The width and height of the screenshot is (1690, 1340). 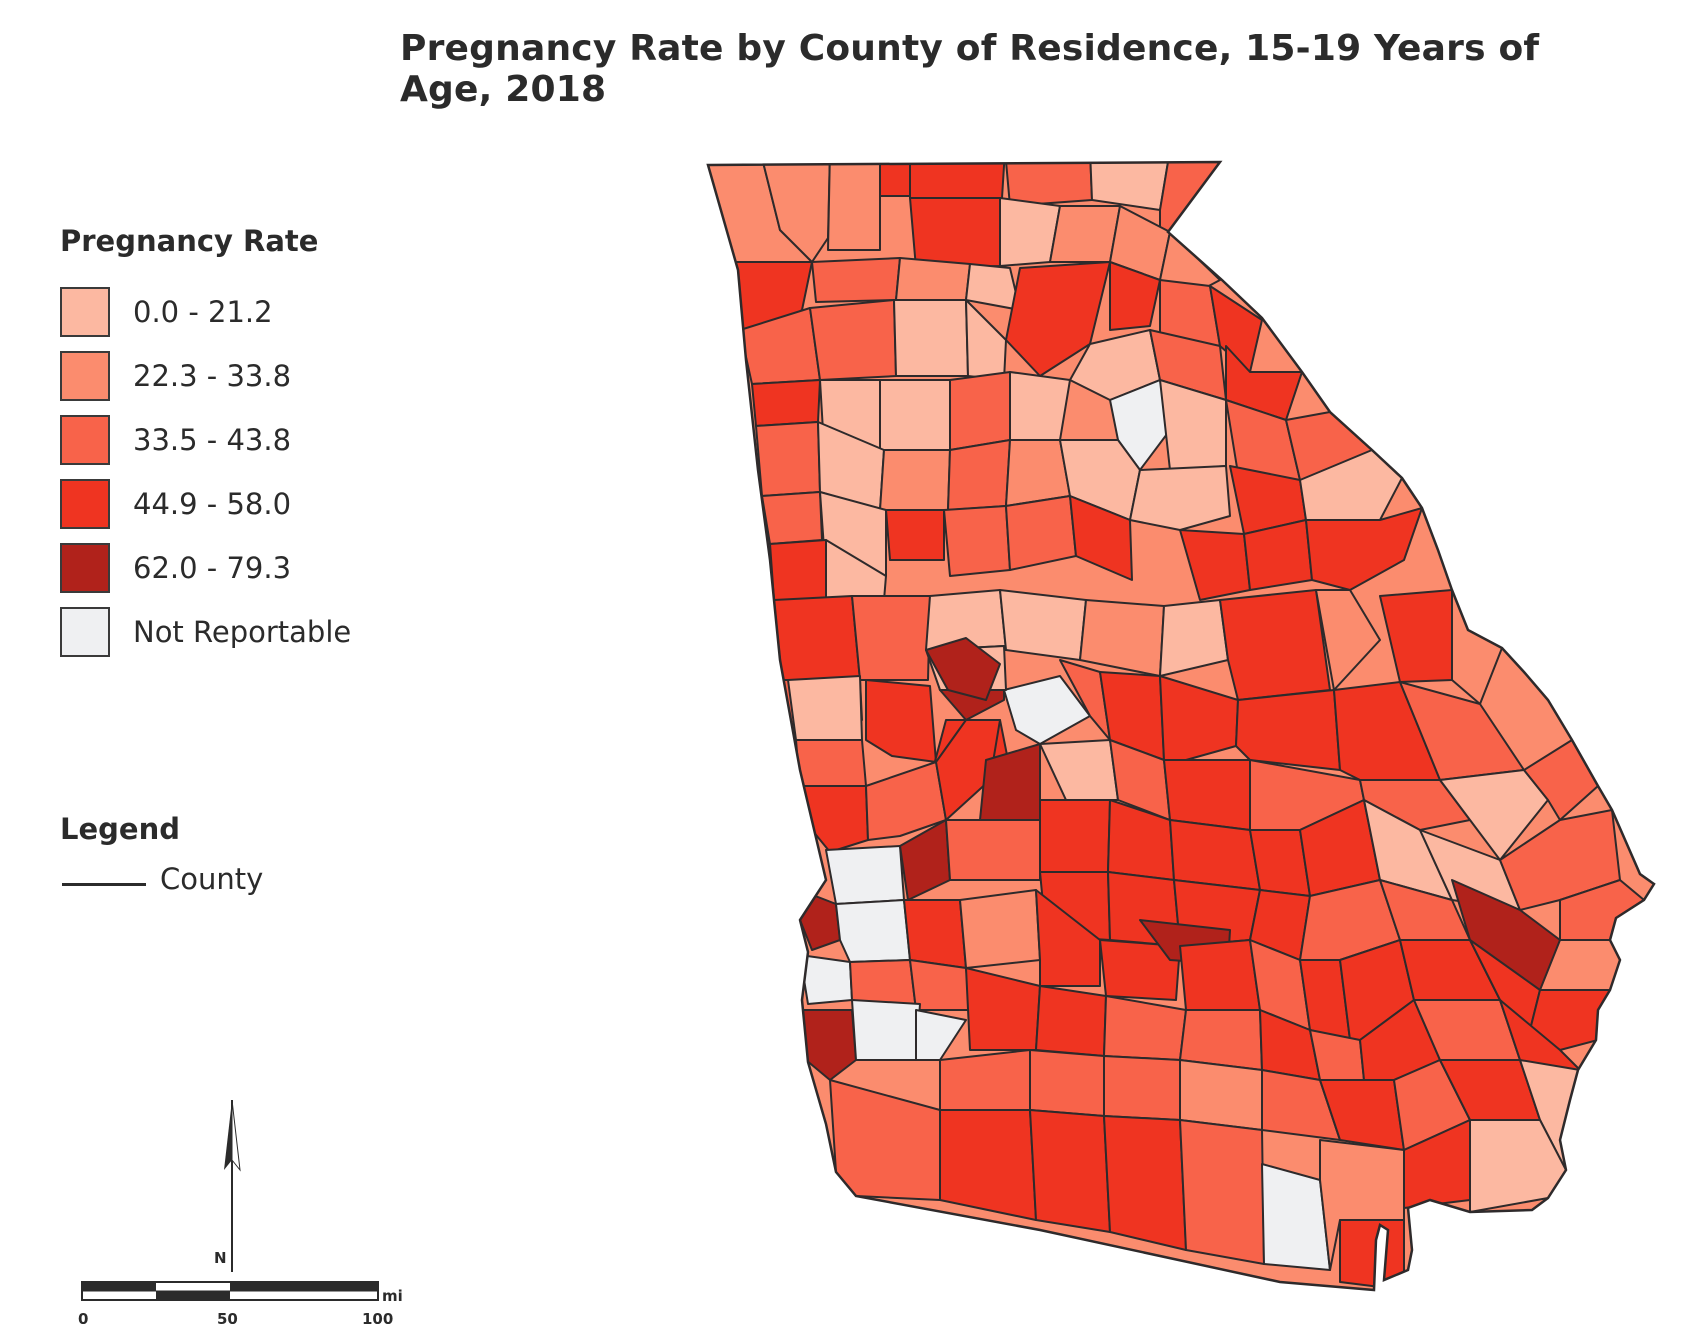 I want to click on legend-item-class-3: 33.5 - 43.8, so click(x=240, y=442).